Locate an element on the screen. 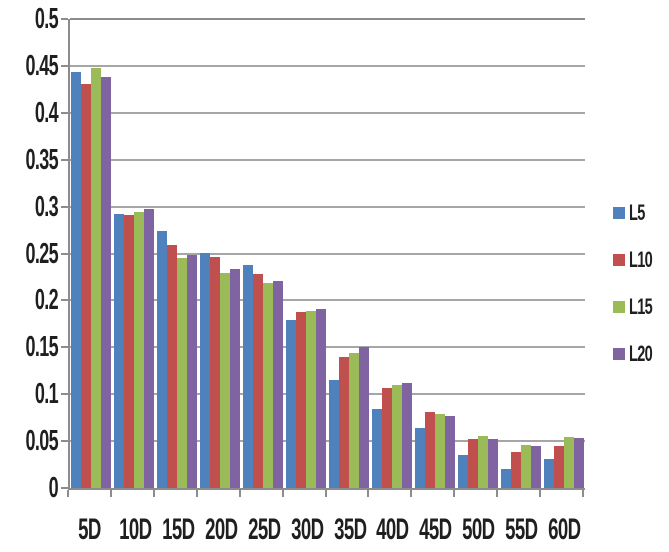  y-axis-tick-label: 0.45 is located at coordinates (41, 65).